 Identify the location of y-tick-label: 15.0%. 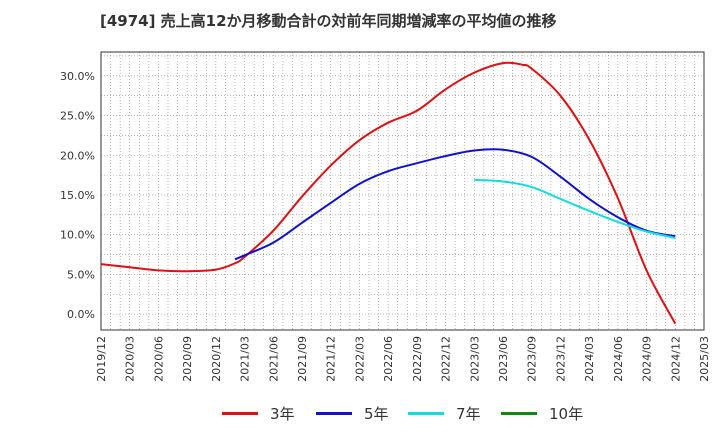
(77, 195).